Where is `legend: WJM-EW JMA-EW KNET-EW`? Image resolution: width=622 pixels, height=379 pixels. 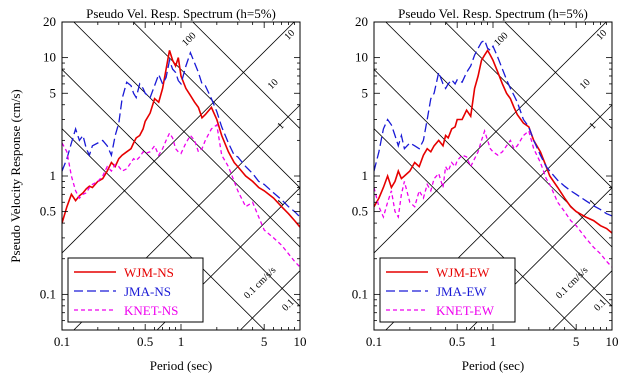 legend: WJM-EW JMA-EW KNET-EW is located at coordinates (447, 290).